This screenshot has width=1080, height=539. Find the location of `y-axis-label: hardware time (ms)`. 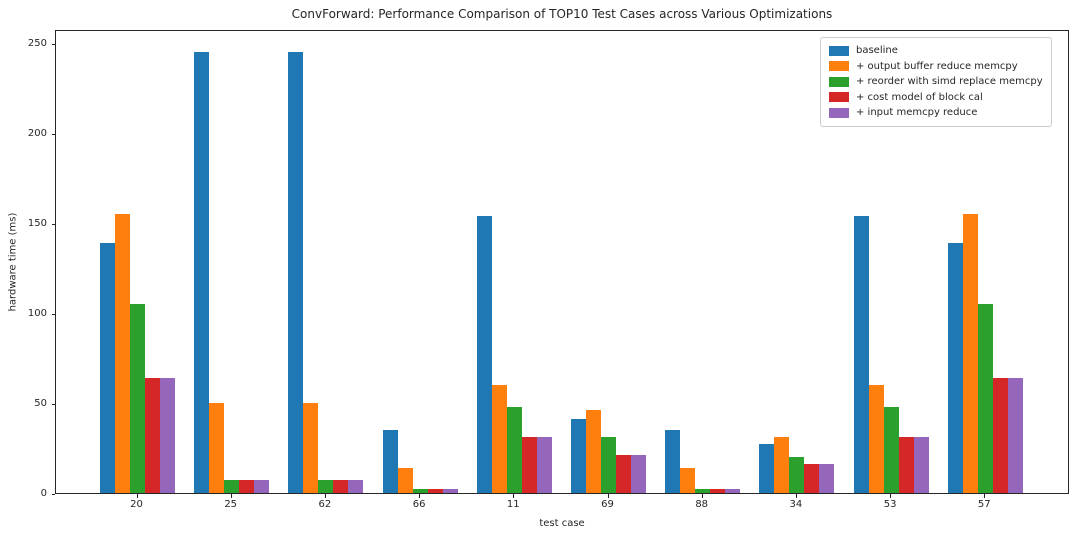

y-axis-label: hardware time (ms) is located at coordinates (13, 262).